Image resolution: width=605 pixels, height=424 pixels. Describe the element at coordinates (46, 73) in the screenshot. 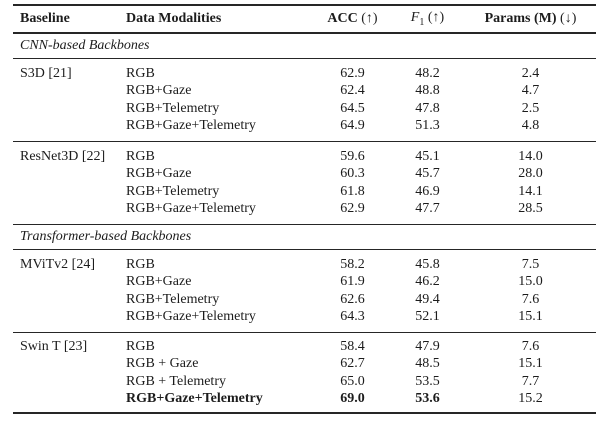

I see `baseline-cell: S3D [21]` at that location.